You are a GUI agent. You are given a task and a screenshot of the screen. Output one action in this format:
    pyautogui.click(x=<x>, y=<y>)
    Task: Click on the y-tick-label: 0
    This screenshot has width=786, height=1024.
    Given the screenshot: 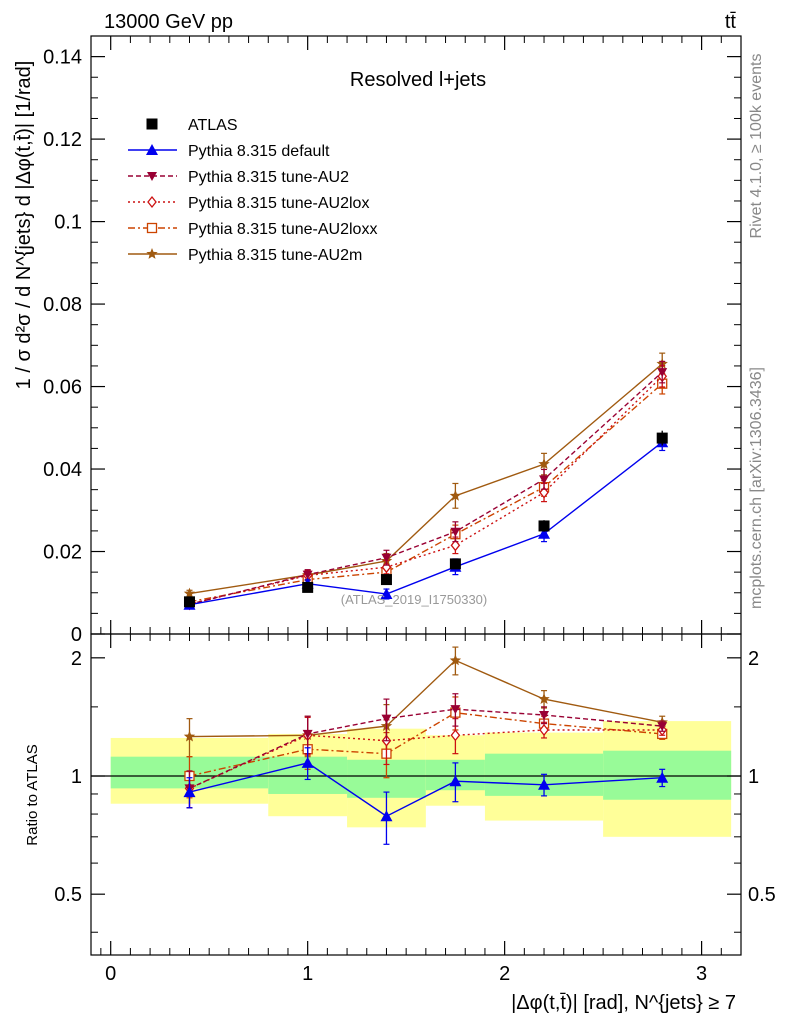 What is the action you would take?
    pyautogui.click(x=76, y=635)
    